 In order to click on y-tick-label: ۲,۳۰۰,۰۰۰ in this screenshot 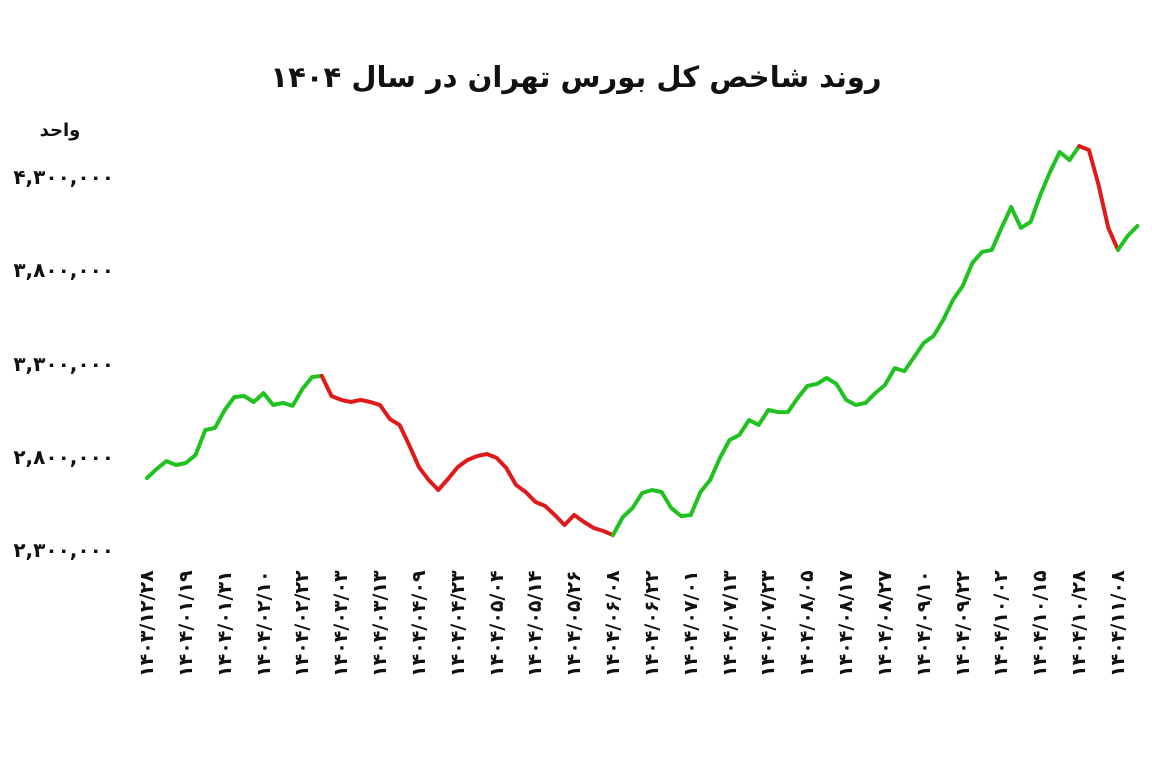, I will do `click(63, 550)`.